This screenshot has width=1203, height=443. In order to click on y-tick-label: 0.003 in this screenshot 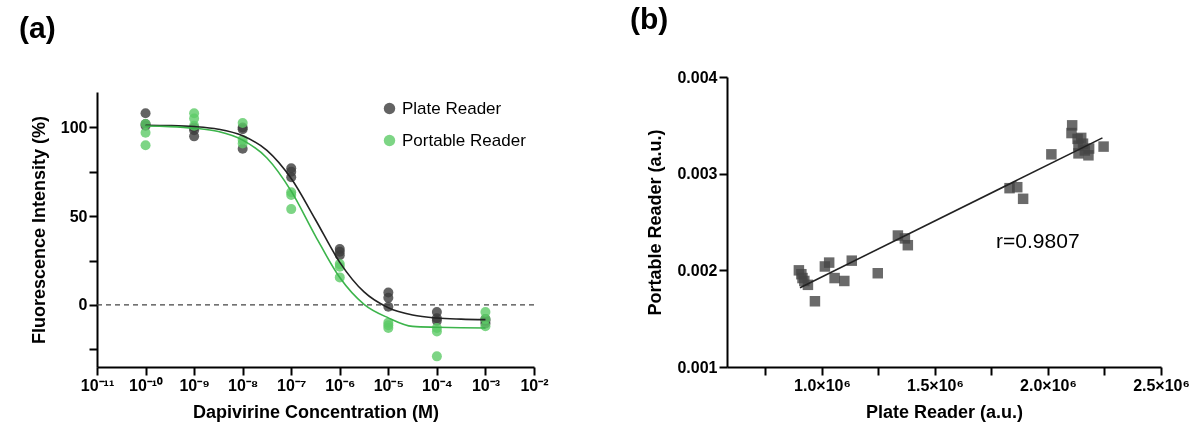, I will do `click(697, 174)`.